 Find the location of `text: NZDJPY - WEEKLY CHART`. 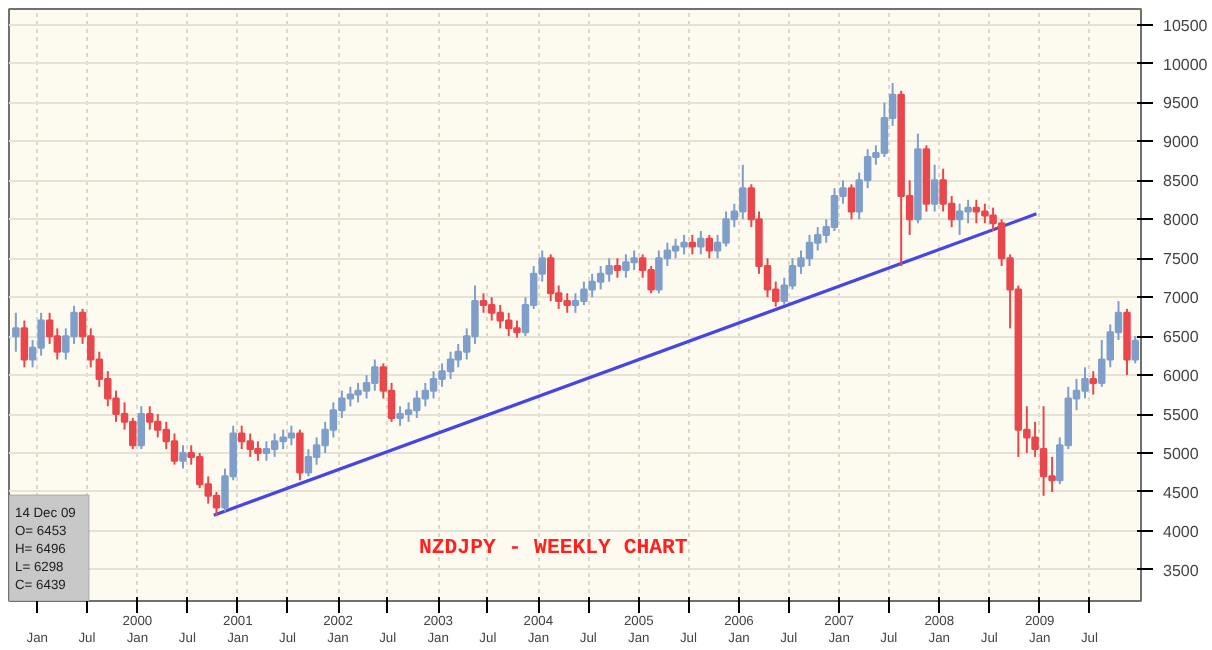

text: NZDJPY - WEEKLY CHART is located at coordinates (554, 549).